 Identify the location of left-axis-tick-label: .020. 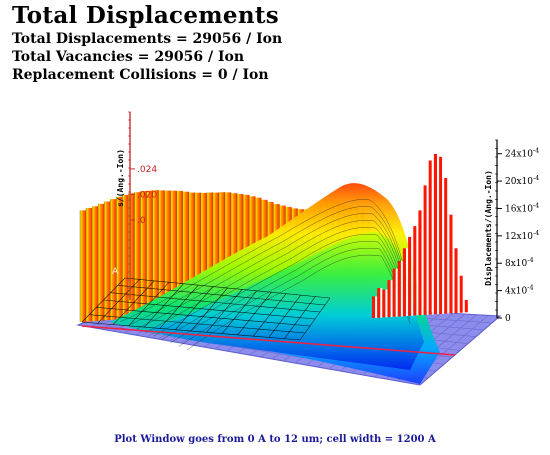
(147, 195).